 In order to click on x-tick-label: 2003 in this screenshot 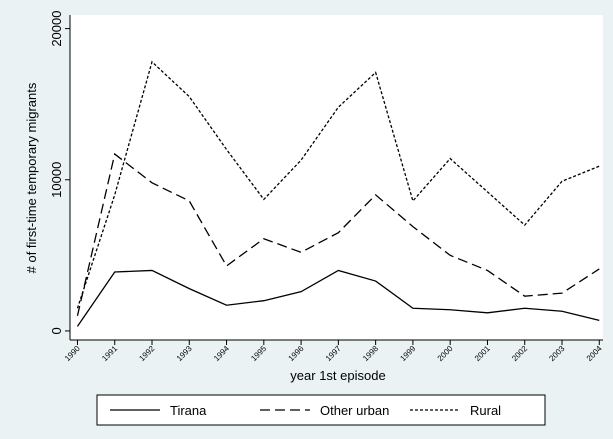, I will do `click(556, 353)`.